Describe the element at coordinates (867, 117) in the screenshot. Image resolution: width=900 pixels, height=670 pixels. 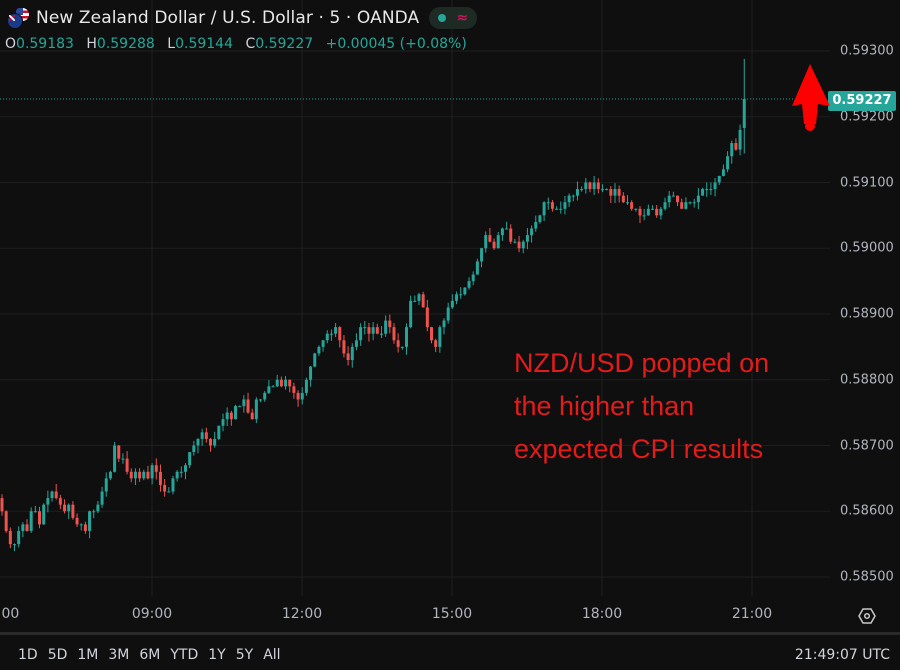
I see `price-tick: 0.59200` at that location.